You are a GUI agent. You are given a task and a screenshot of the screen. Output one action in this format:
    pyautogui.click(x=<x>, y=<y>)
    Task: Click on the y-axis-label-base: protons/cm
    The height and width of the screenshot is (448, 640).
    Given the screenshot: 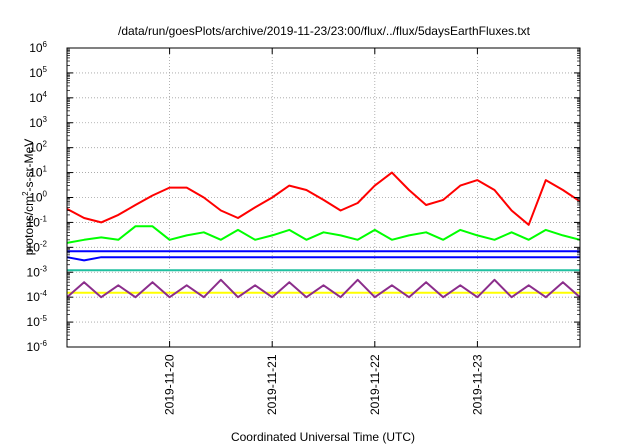 What is the action you would take?
    pyautogui.click(x=29, y=225)
    